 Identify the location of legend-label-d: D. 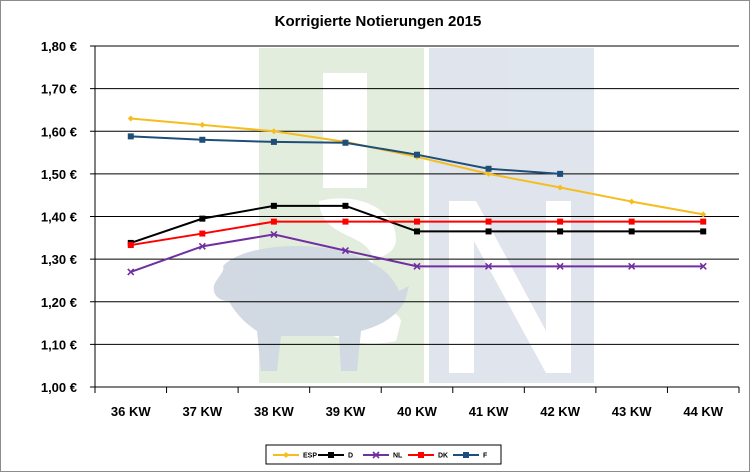
(350, 456).